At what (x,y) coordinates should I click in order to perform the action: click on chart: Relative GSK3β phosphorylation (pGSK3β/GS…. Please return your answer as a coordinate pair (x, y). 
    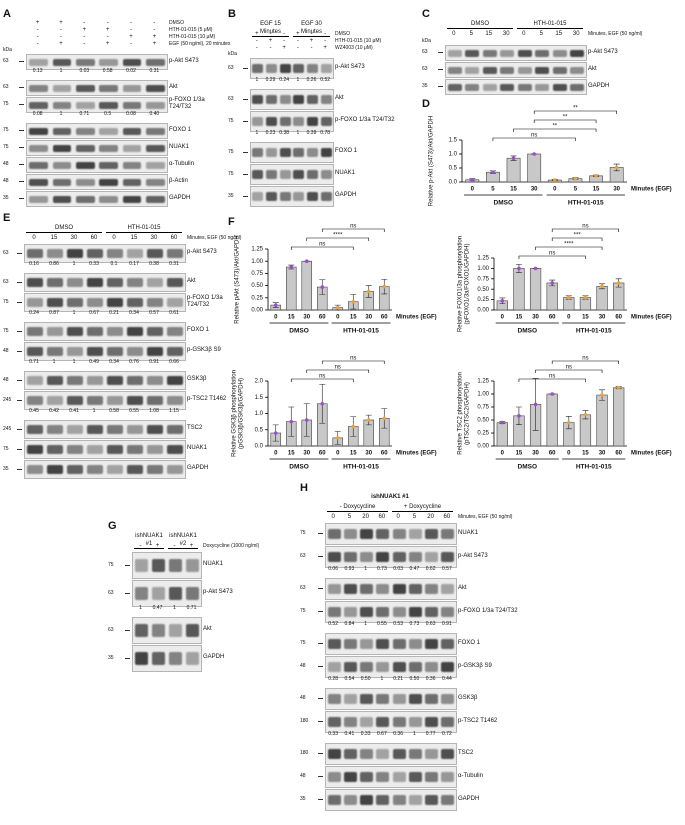
    Looking at the image, I should click on (334, 413).